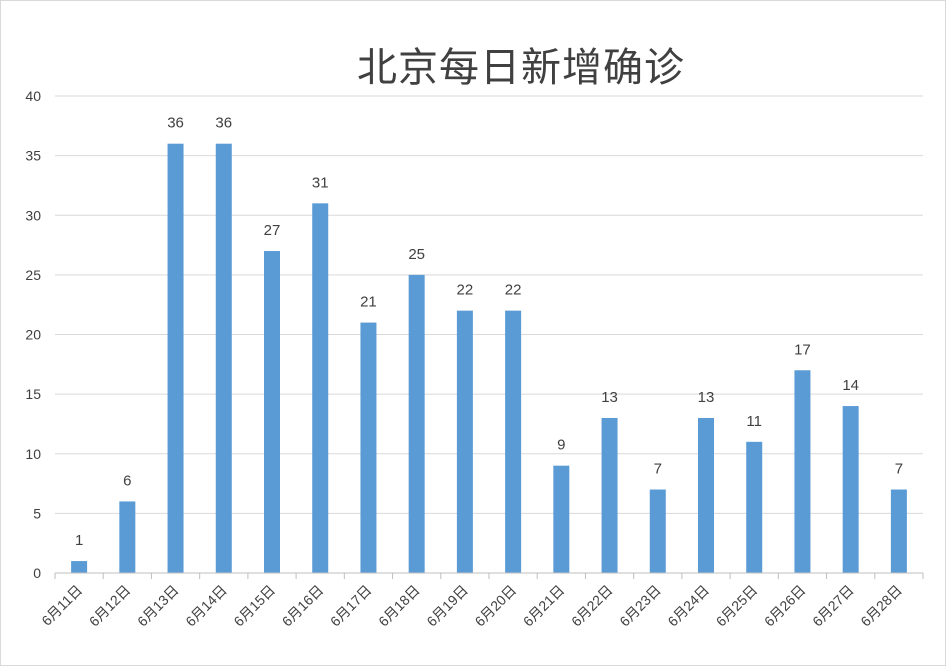 Image resolution: width=946 pixels, height=667 pixels. Describe the element at coordinates (447, 606) in the screenshot. I see `x-tick-label: 6月19日` at that location.